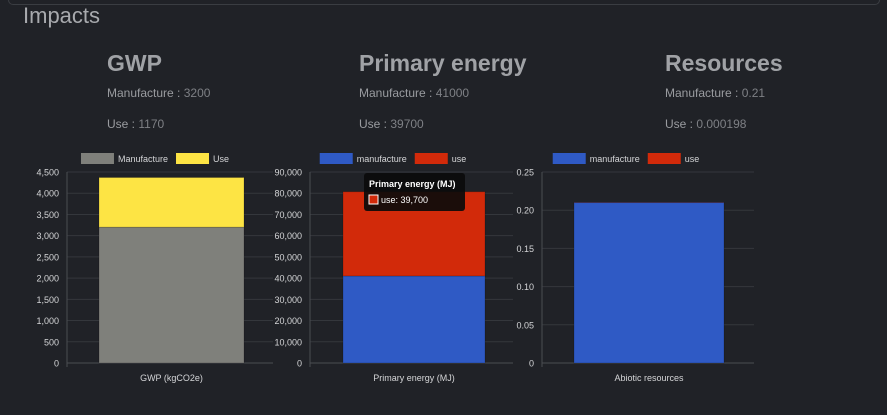 The image size is (887, 415). I want to click on metric-manufacture: Manufacture : 41000, so click(414, 93).